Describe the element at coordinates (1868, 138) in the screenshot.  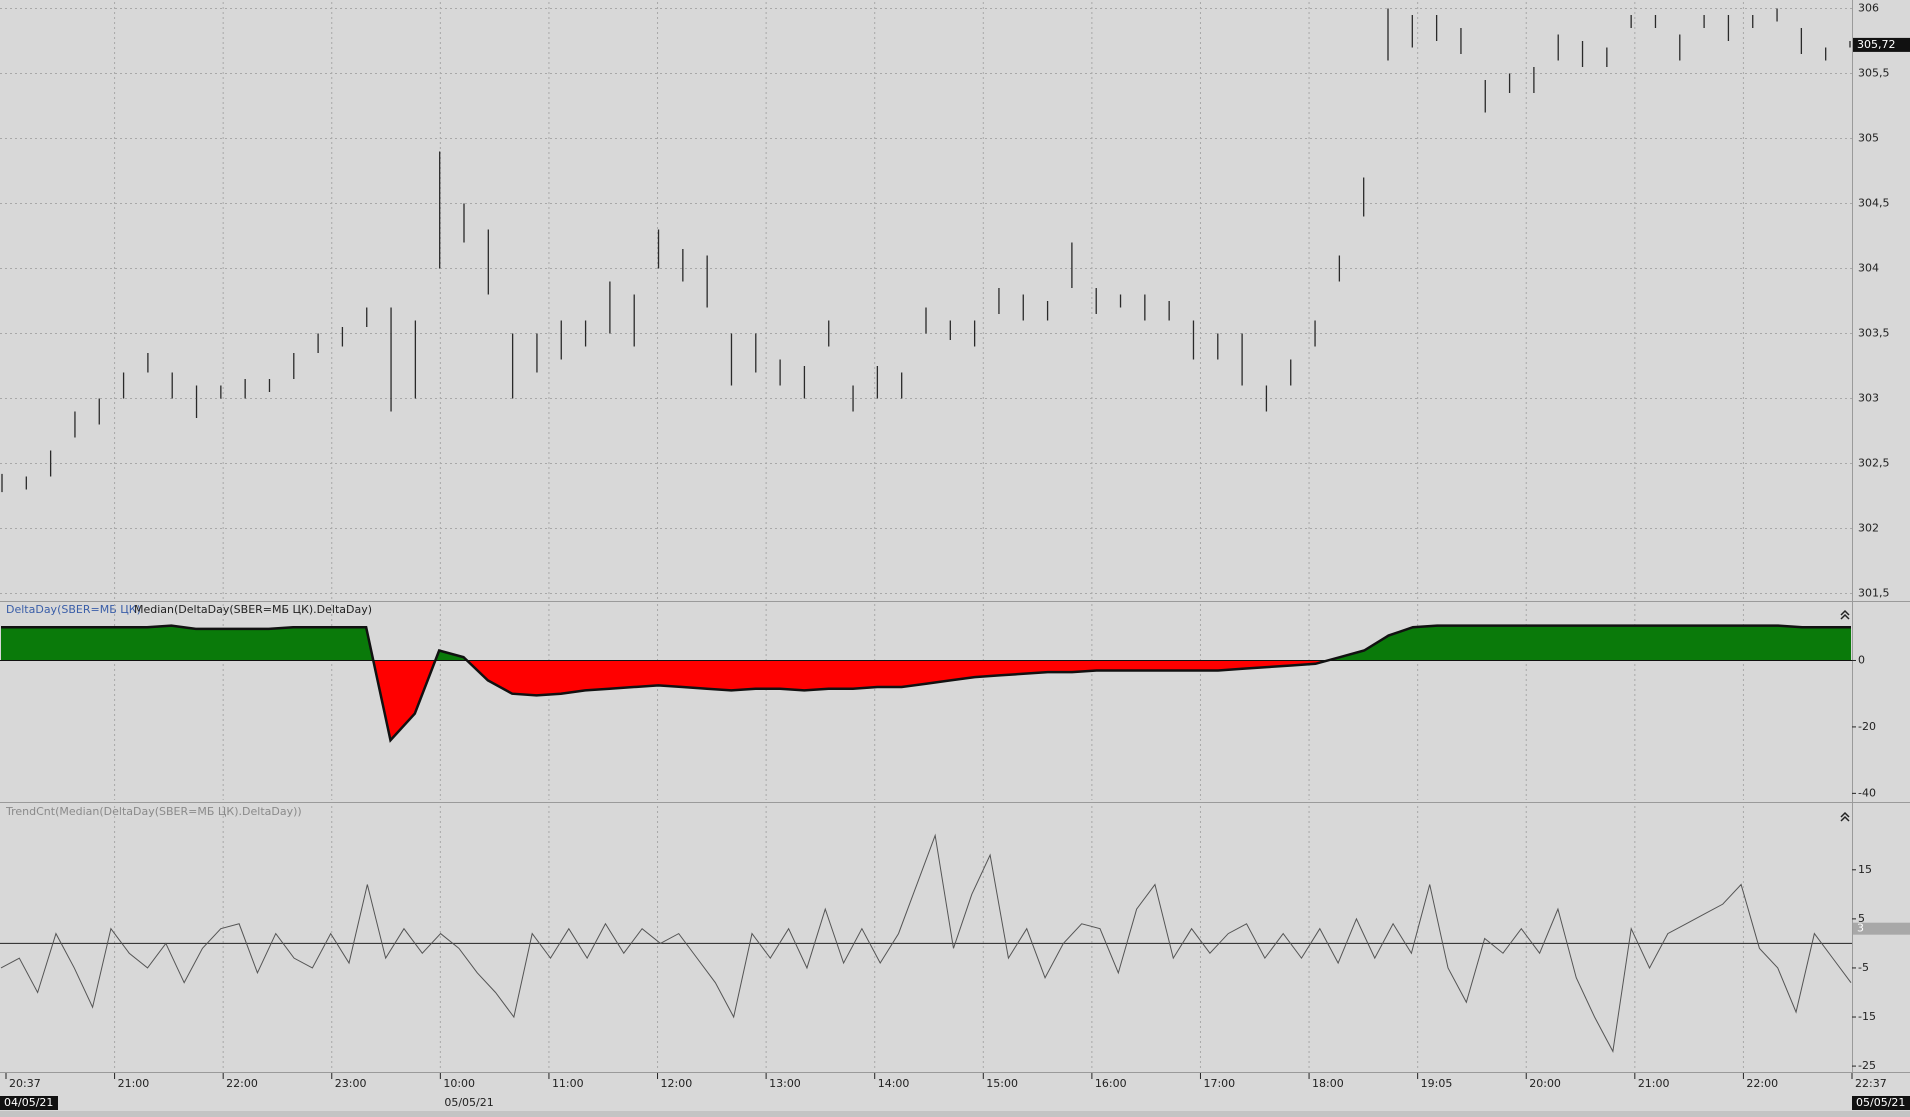
I see `y-tick-label: 305` at that location.